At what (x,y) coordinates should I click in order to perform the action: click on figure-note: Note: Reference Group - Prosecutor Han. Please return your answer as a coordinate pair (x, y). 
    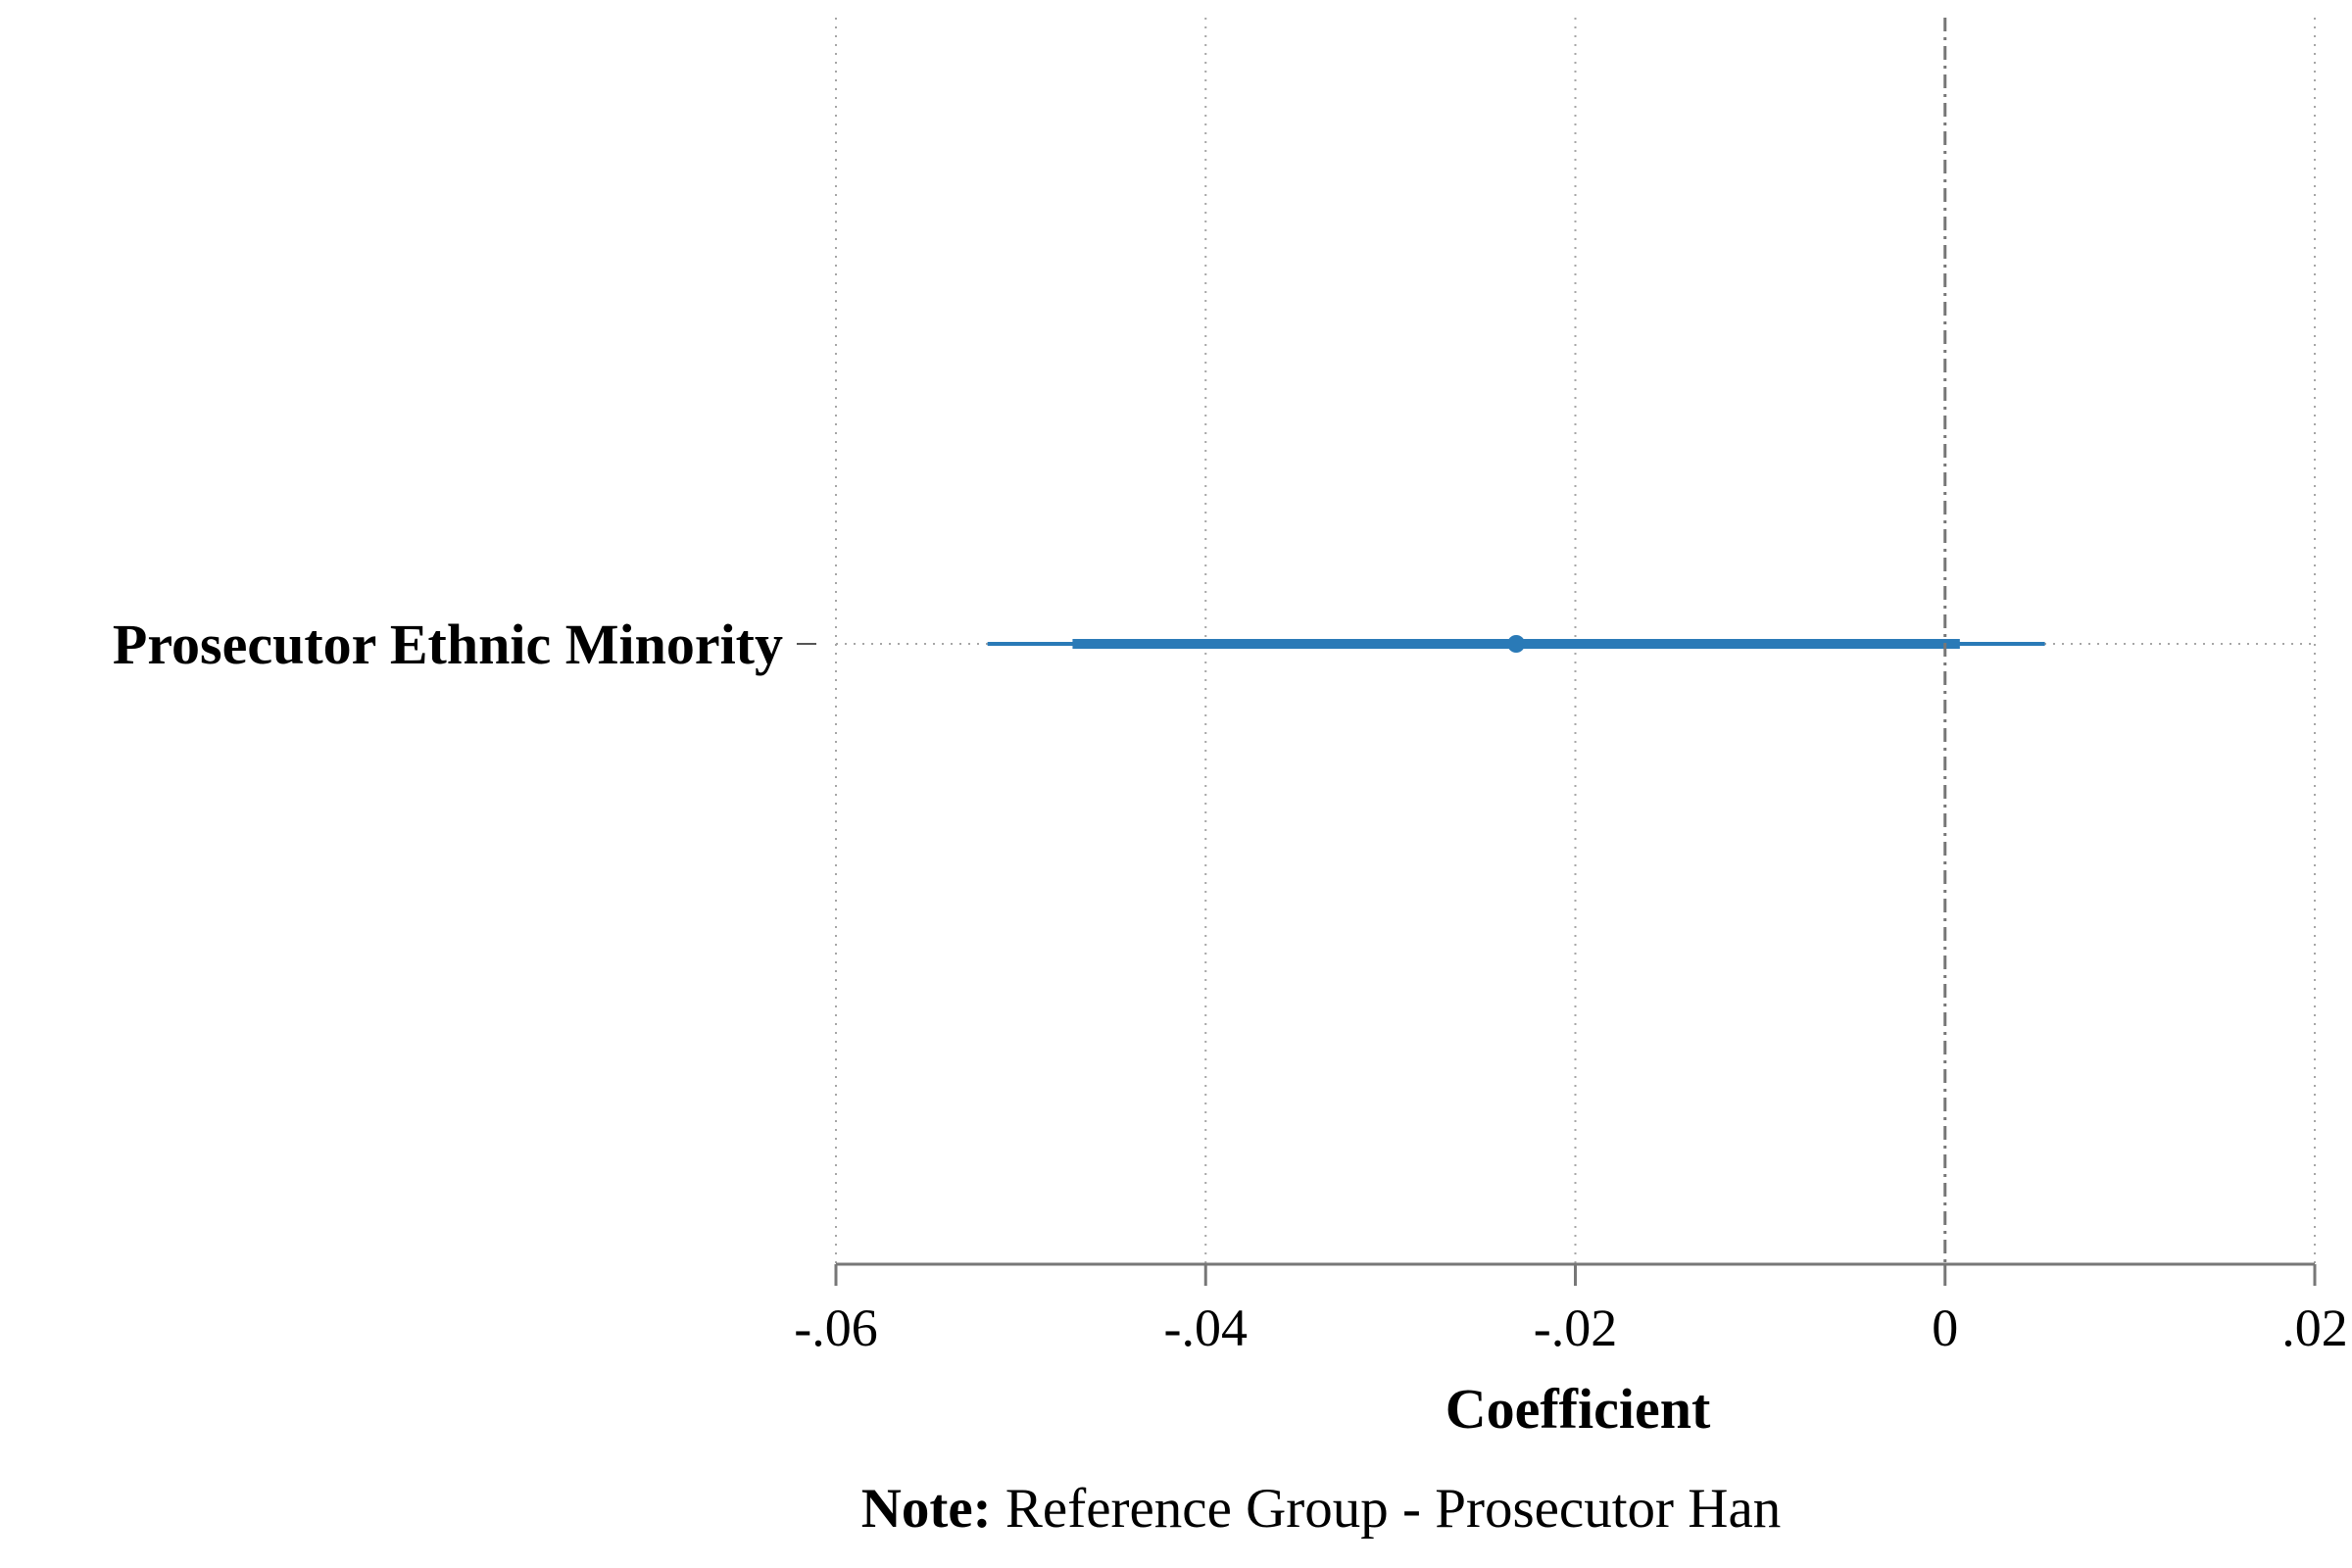
    Looking at the image, I should click on (1321, 1509).